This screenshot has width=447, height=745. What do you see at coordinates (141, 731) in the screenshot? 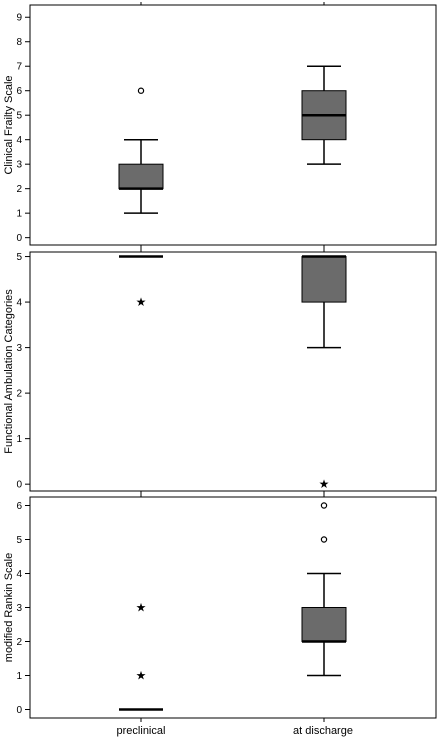
I see `x-category-label-preclinical: preclinical` at bounding box center [141, 731].